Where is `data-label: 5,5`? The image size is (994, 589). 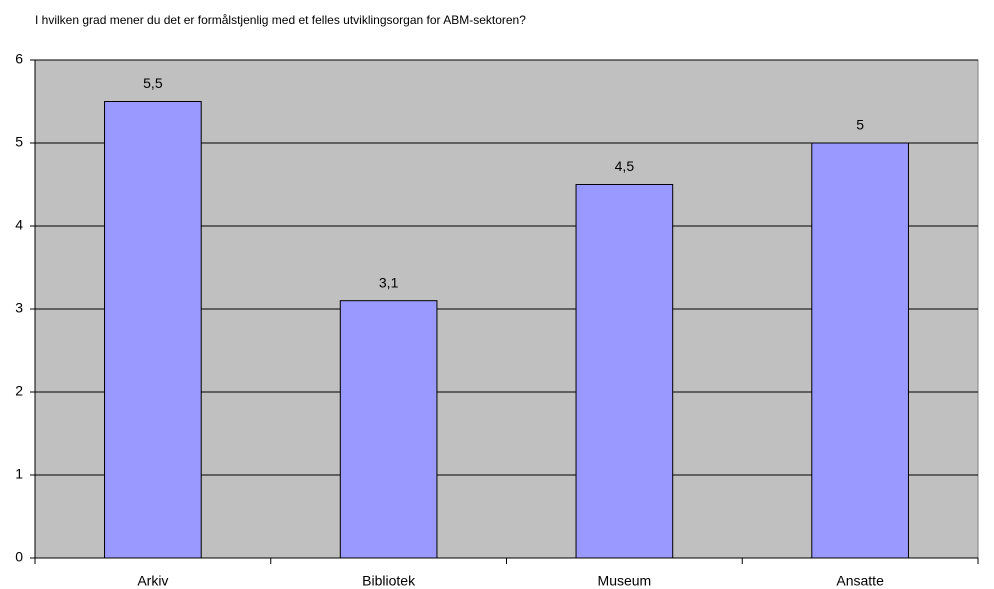
data-label: 5,5 is located at coordinates (153, 83).